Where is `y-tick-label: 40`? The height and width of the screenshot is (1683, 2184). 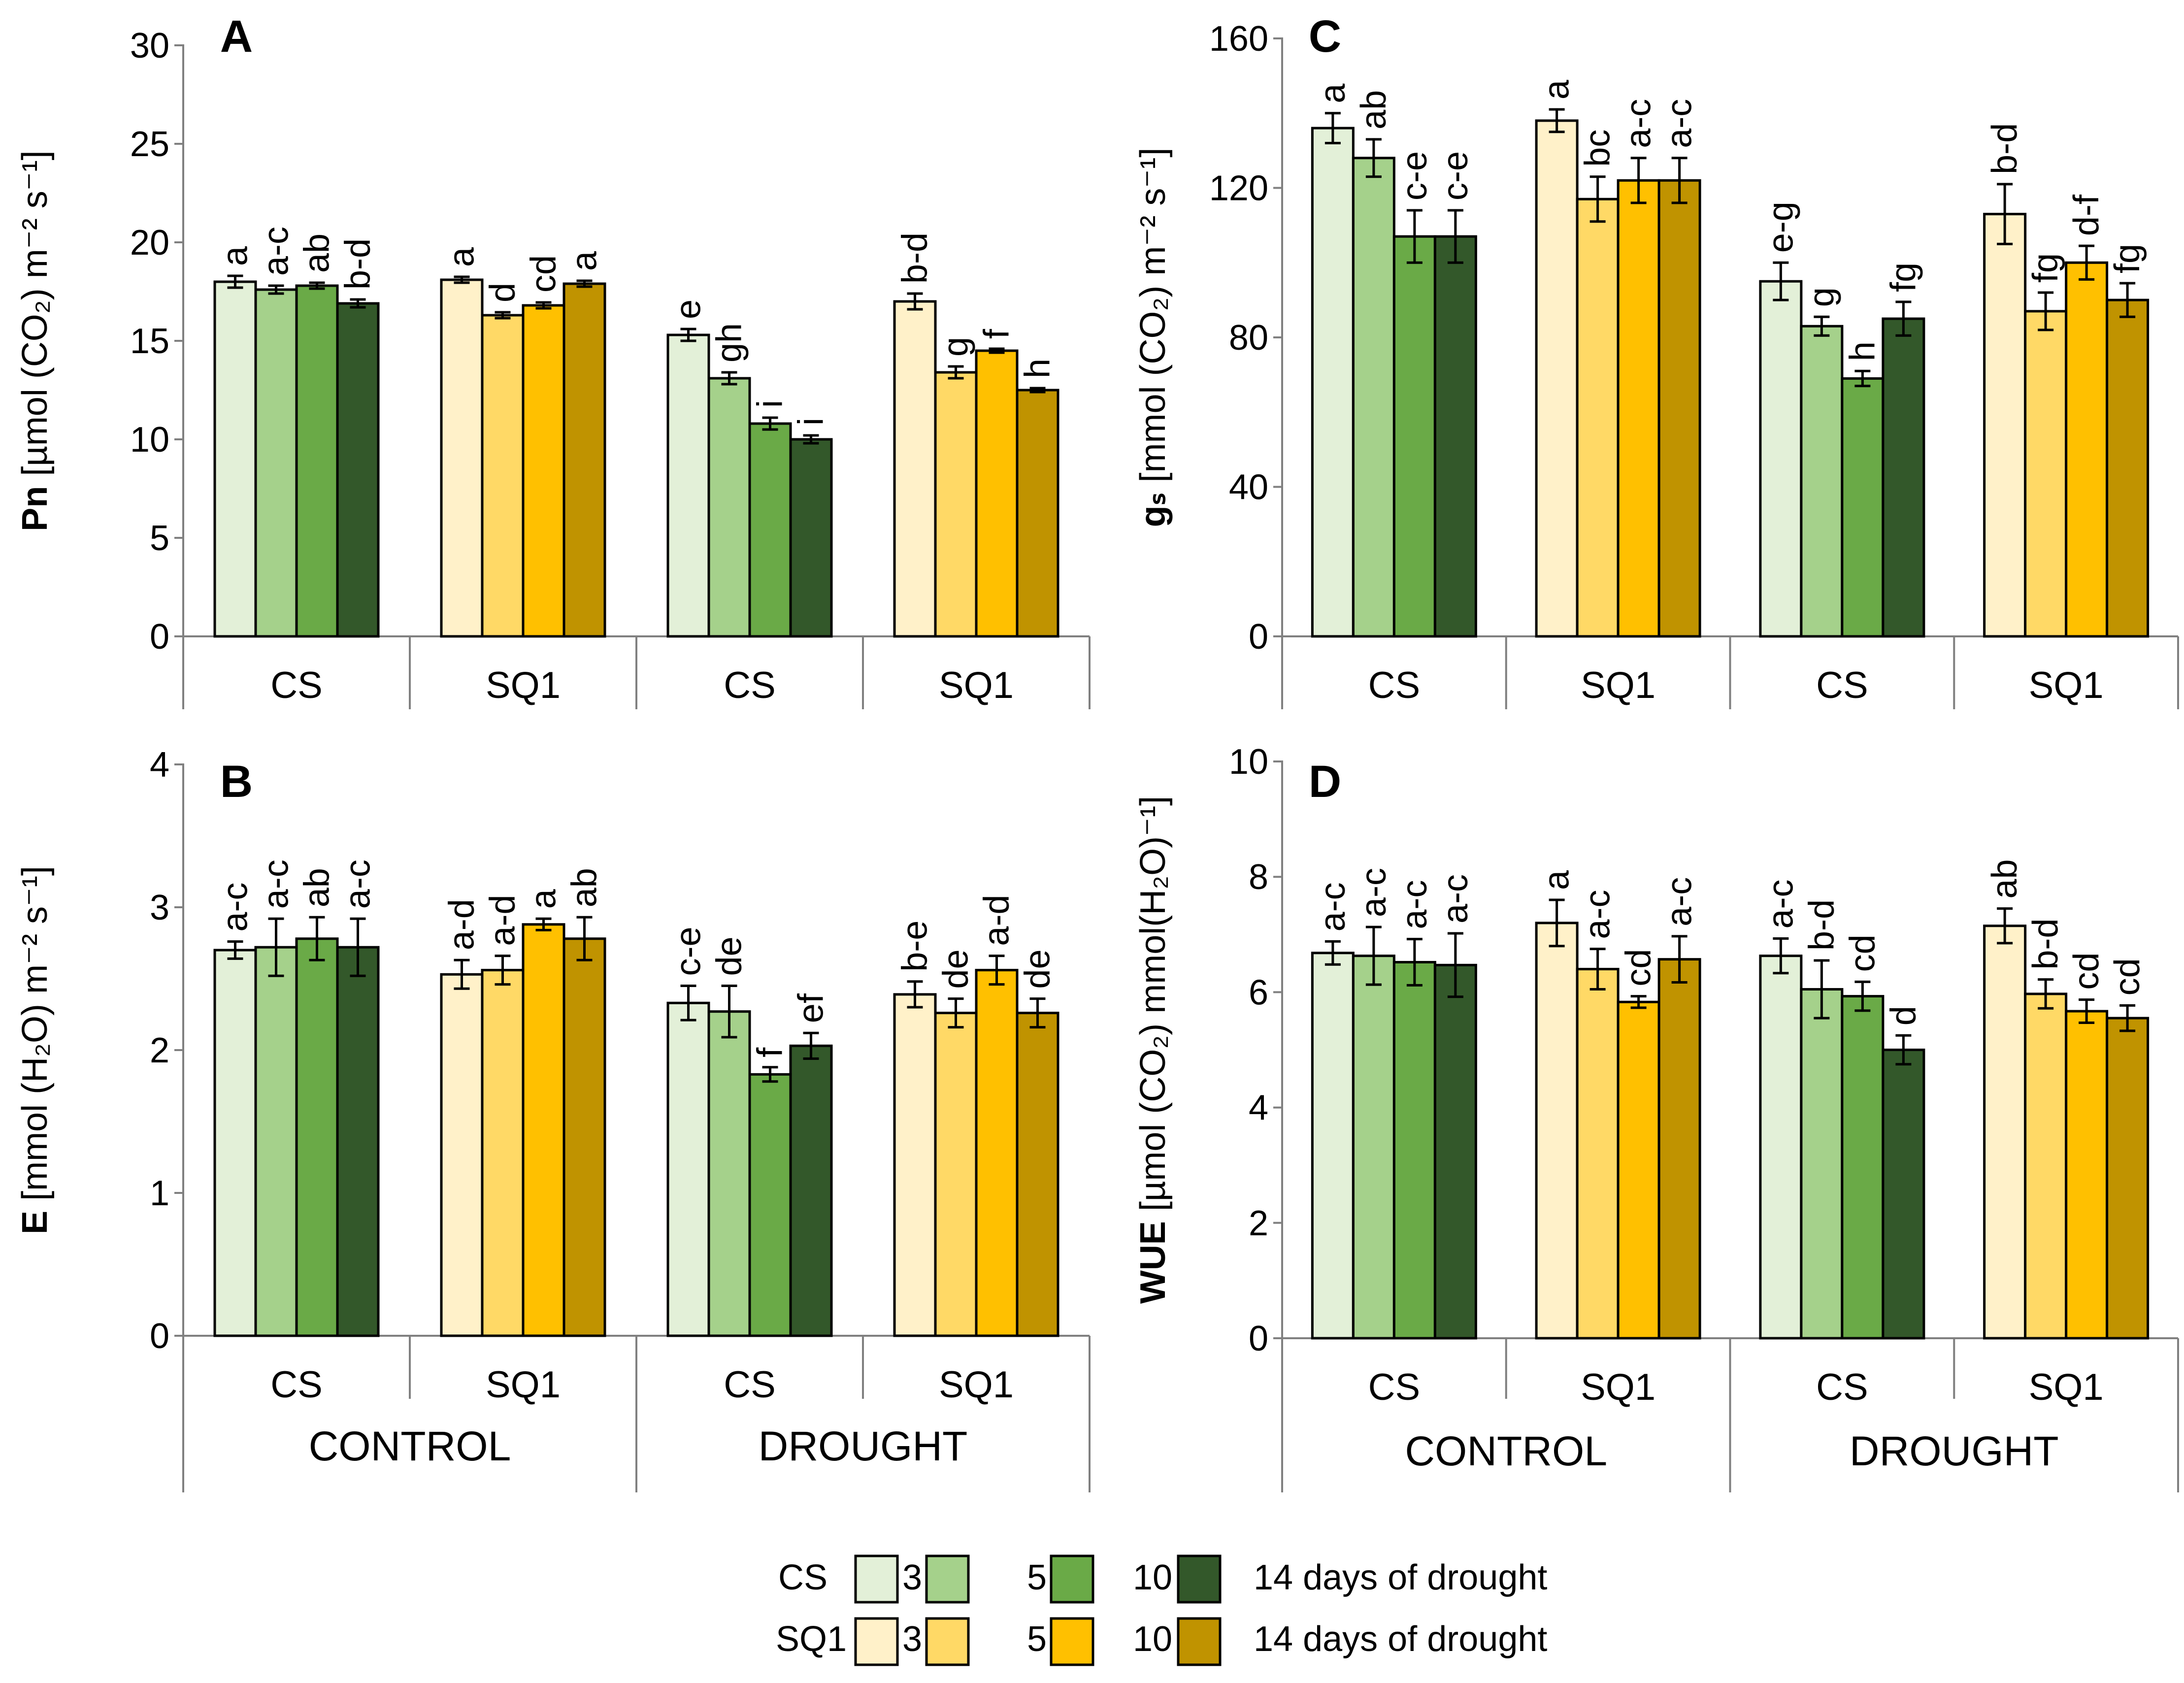
y-tick-label: 40 is located at coordinates (1248, 487).